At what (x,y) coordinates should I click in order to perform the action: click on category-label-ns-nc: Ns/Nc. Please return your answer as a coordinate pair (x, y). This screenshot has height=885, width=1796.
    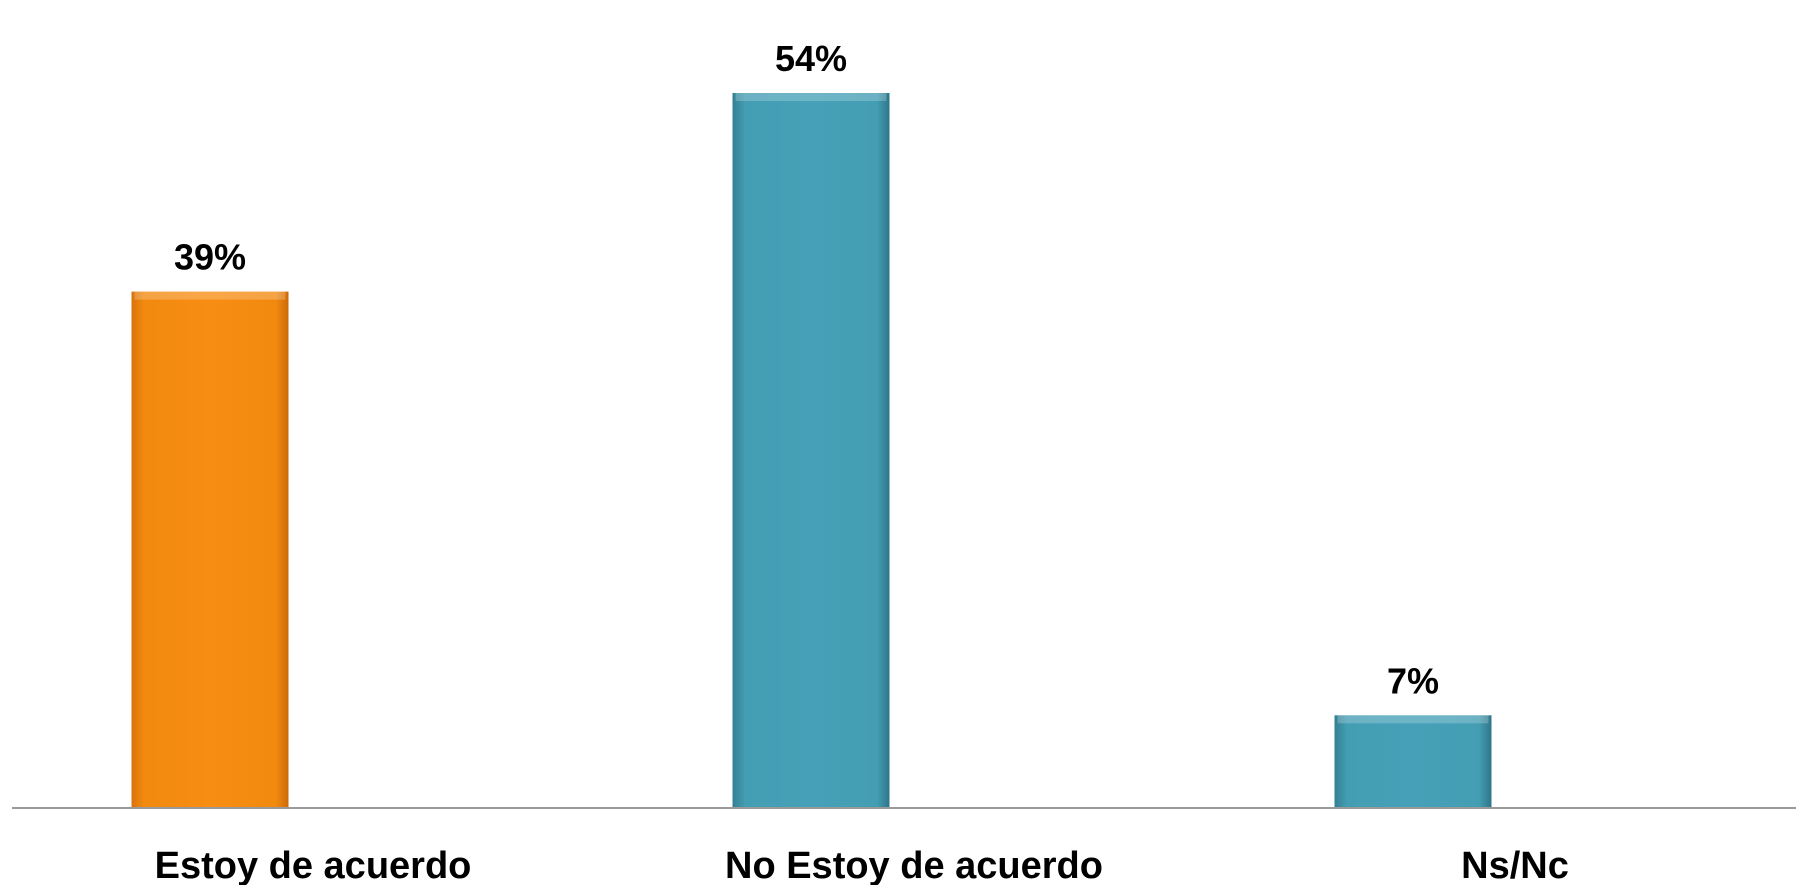
    Looking at the image, I should click on (1515, 865).